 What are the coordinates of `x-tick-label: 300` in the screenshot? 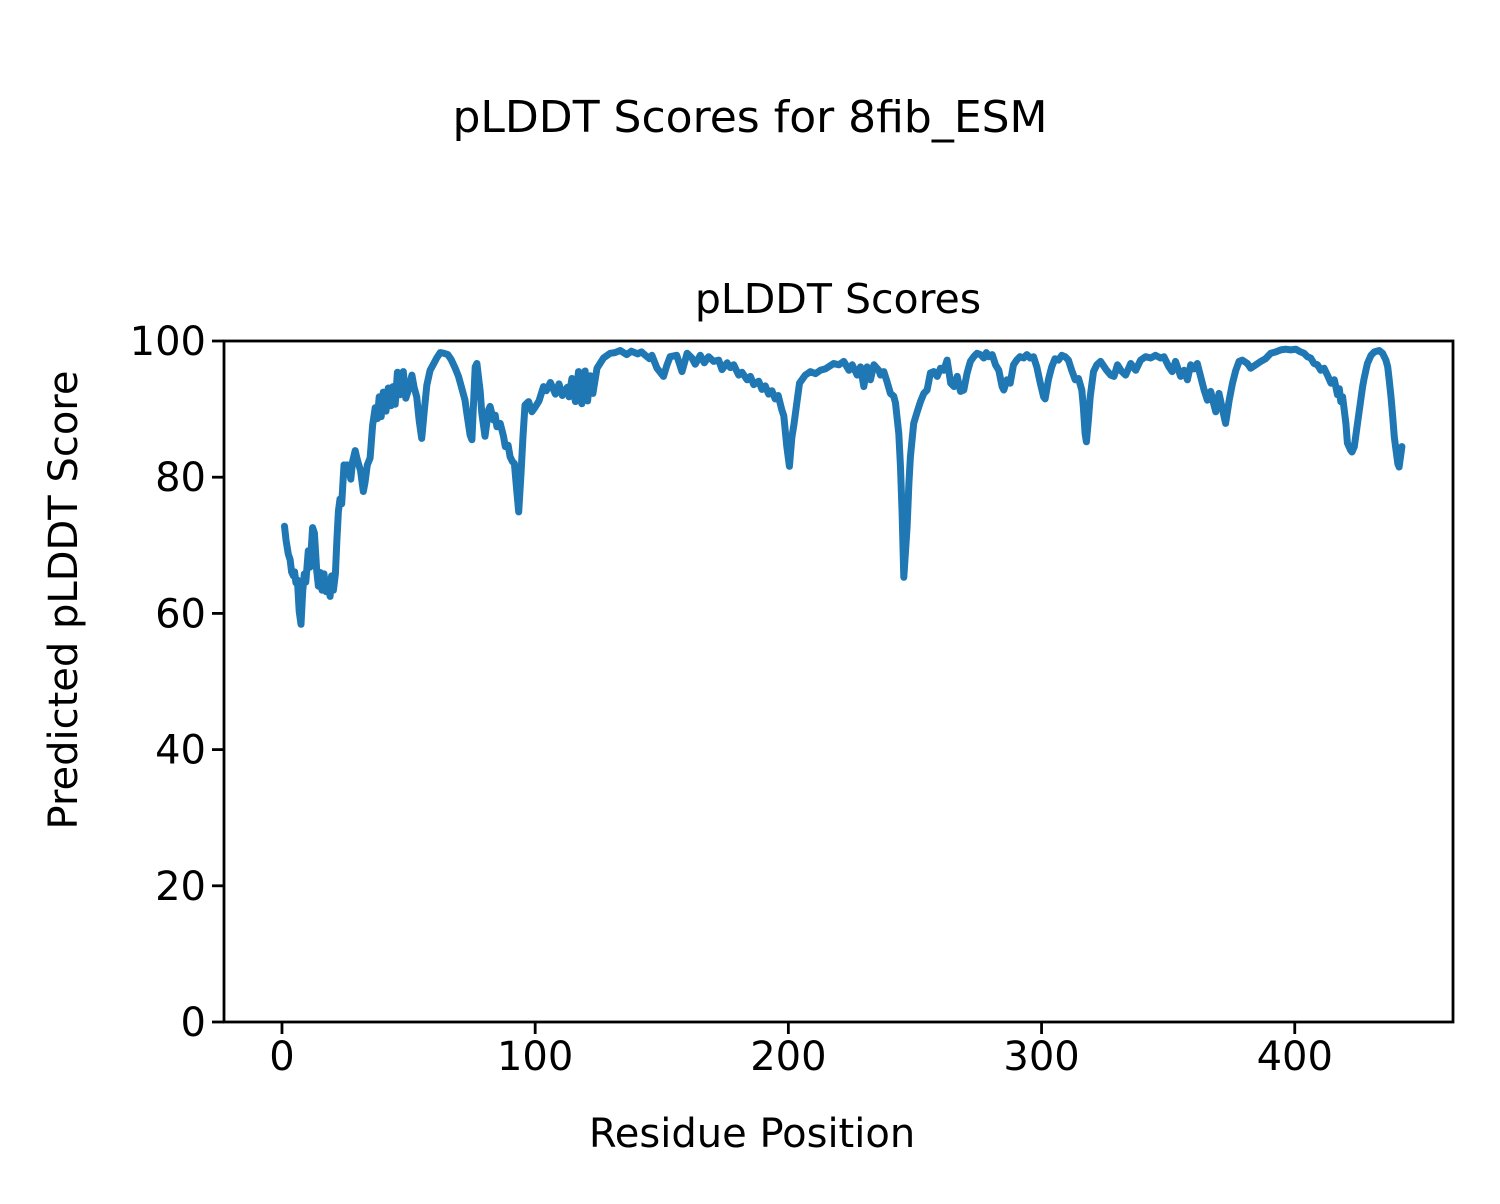 It's located at (1041, 1057).